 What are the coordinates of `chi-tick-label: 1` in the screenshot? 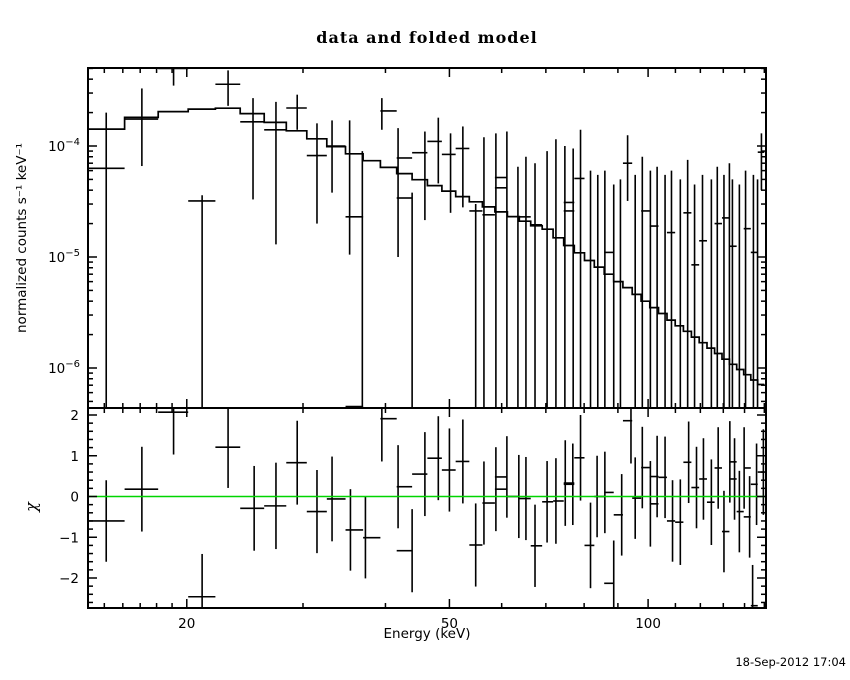 It's located at (74, 457).